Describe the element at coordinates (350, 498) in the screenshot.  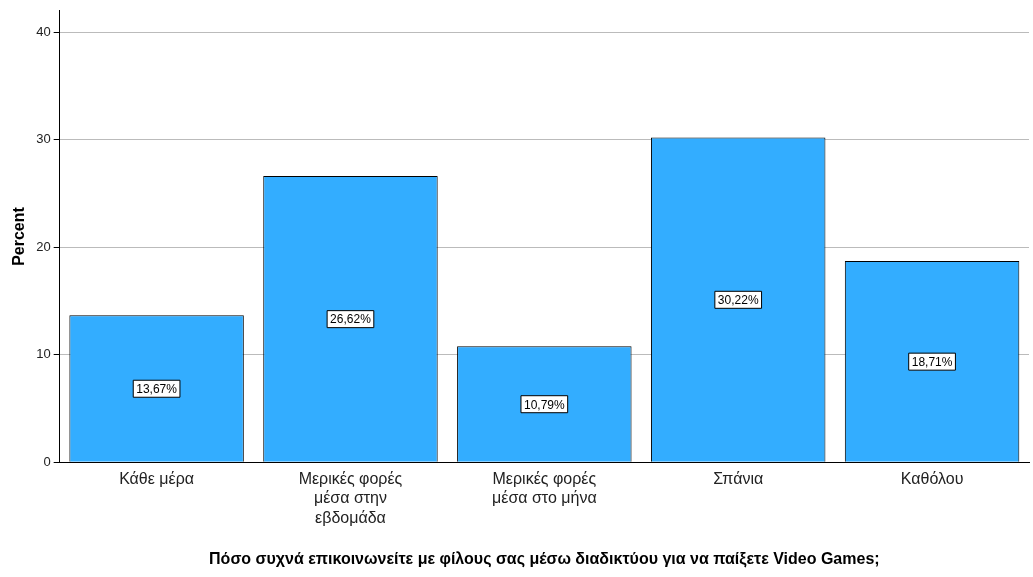
I see `x-tick-label: Μερικές φορές μέσα στην εβδομάδα` at that location.